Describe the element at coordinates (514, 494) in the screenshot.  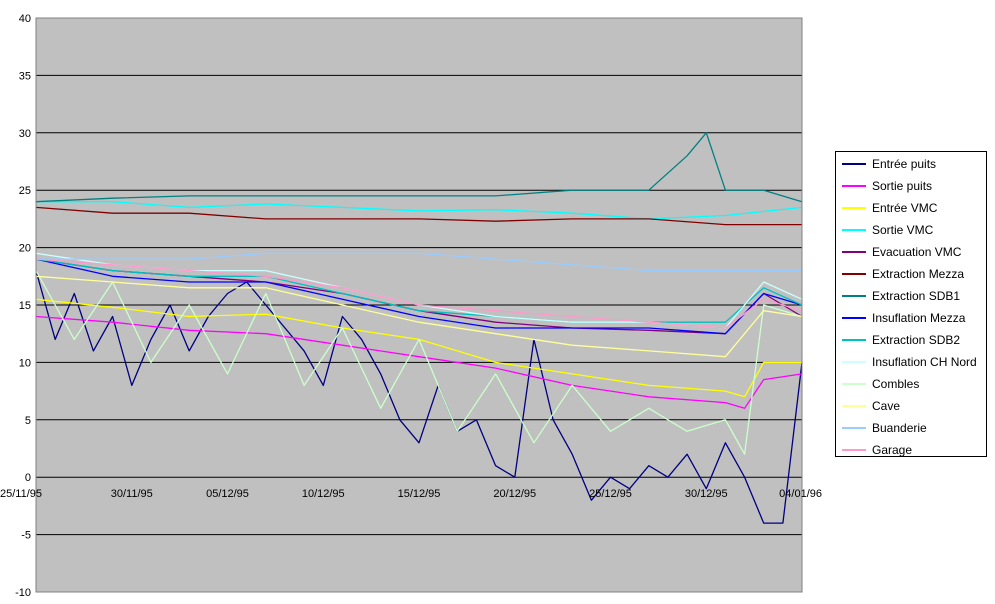
I see `x-tick-label: 20/12/95` at that location.